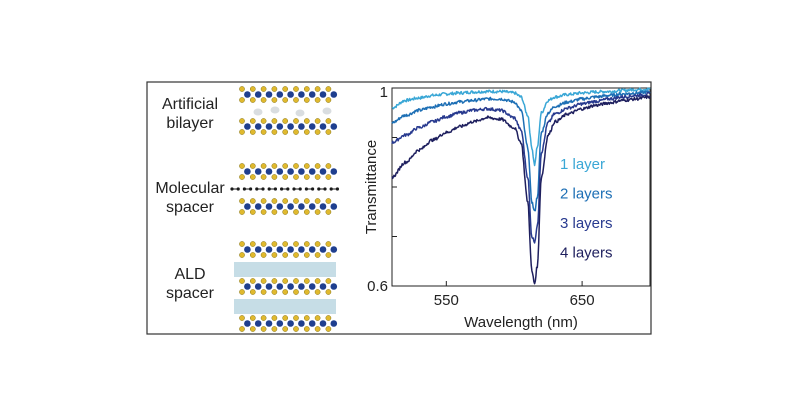  I want to click on schematic-label-spacer-2: spacer, so click(190, 293).